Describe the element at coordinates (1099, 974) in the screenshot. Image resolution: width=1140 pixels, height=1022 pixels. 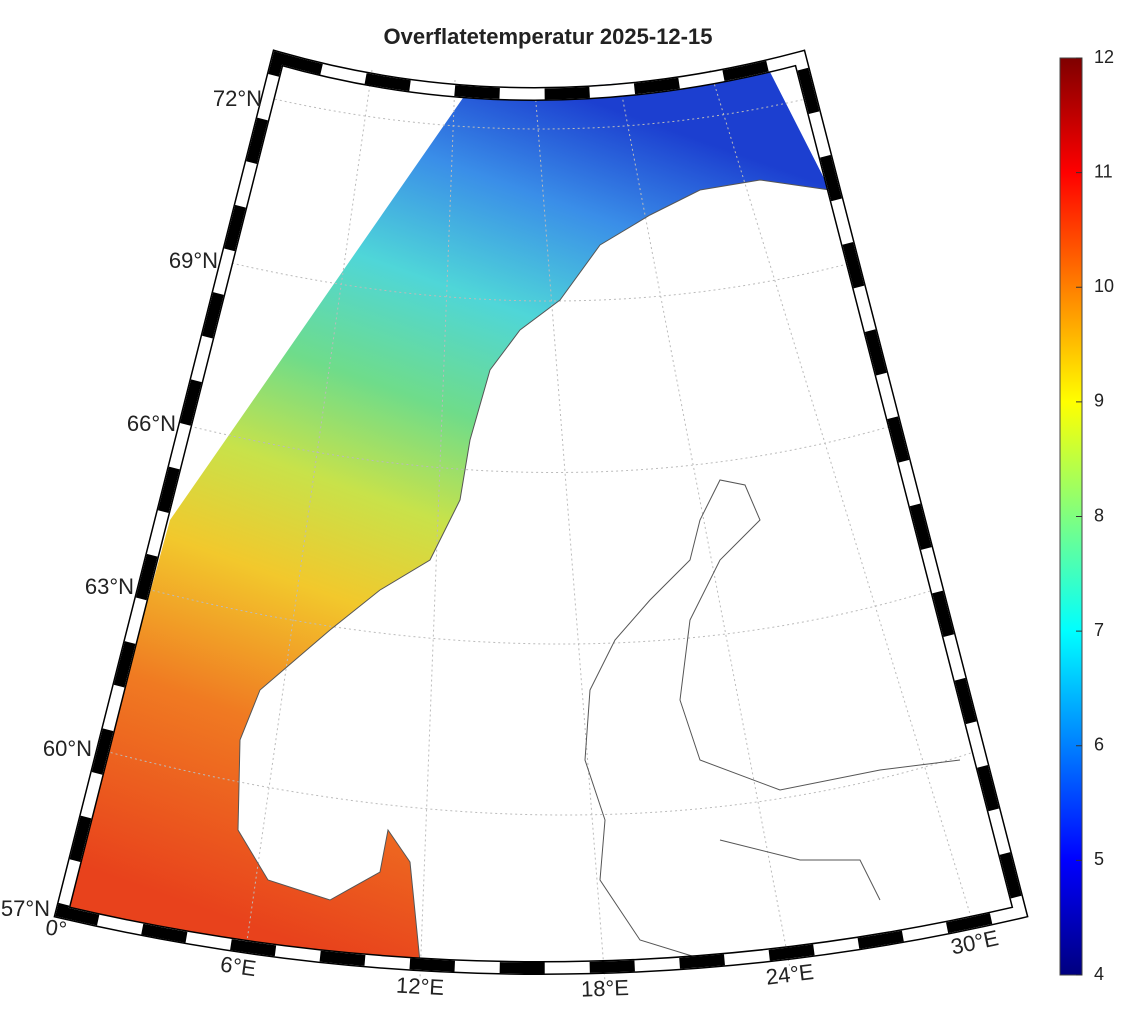
I see `colorbar-tick-label: 4` at that location.